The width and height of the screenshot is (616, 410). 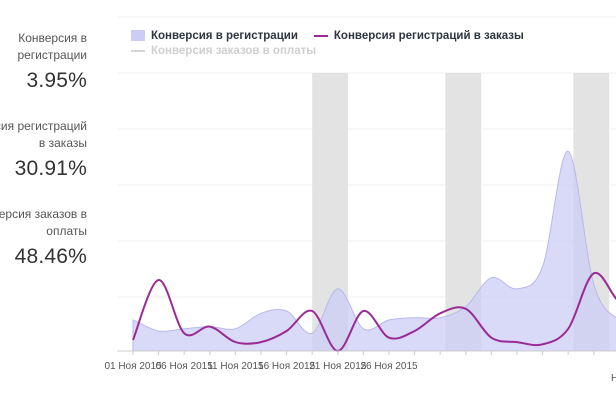 I want to click on stat-label-line: в заказы, so click(x=62, y=143).